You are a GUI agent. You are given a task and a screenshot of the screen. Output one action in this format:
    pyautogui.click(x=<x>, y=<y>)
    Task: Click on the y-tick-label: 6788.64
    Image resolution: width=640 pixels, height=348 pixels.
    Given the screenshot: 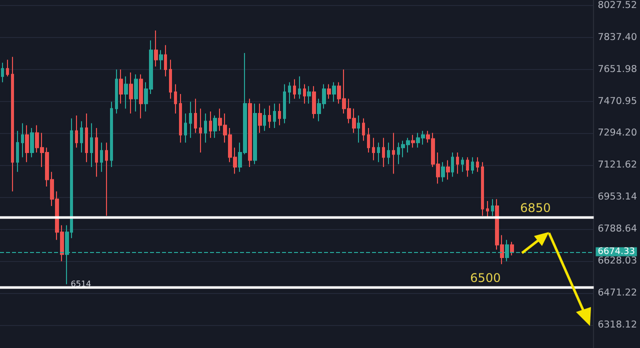 What is the action you would take?
    pyautogui.click(x=618, y=229)
    